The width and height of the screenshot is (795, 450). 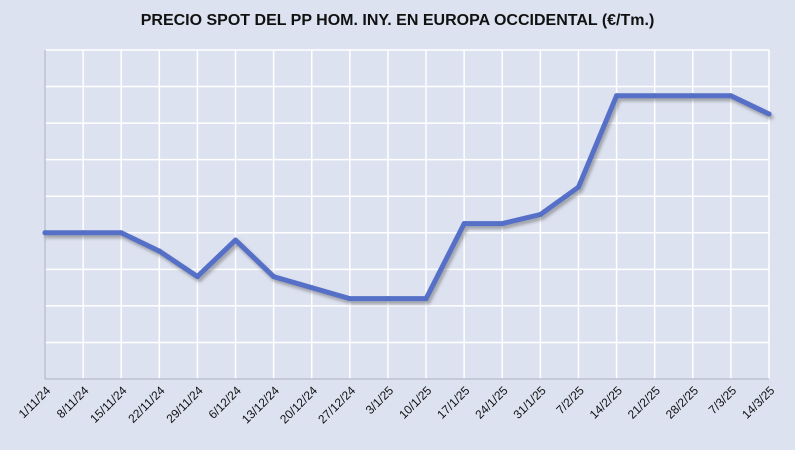 What do you see at coordinates (491, 402) in the screenshot?
I see `x-tick-label: 24/1/25` at bounding box center [491, 402].